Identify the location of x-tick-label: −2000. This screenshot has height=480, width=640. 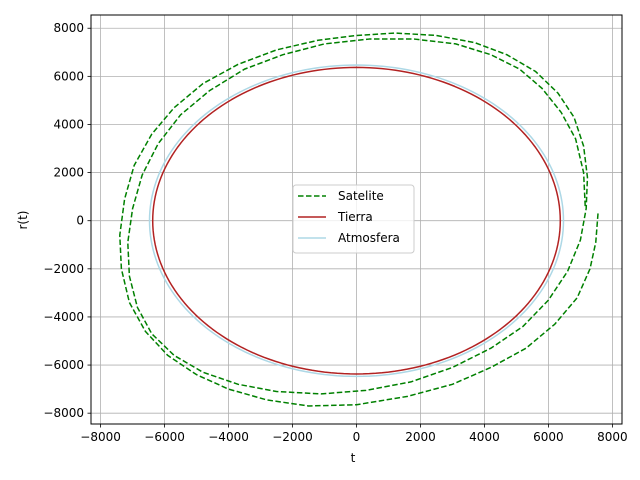
(292, 437).